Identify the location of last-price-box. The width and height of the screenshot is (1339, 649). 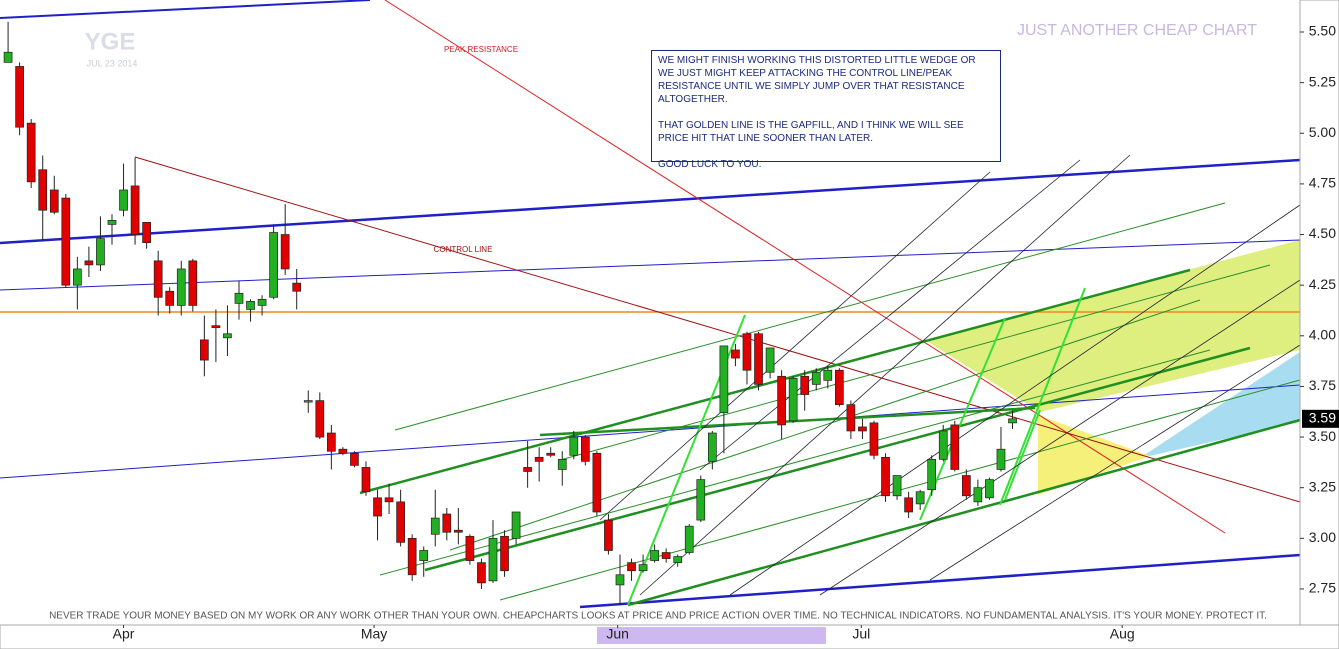
(1320, 418).